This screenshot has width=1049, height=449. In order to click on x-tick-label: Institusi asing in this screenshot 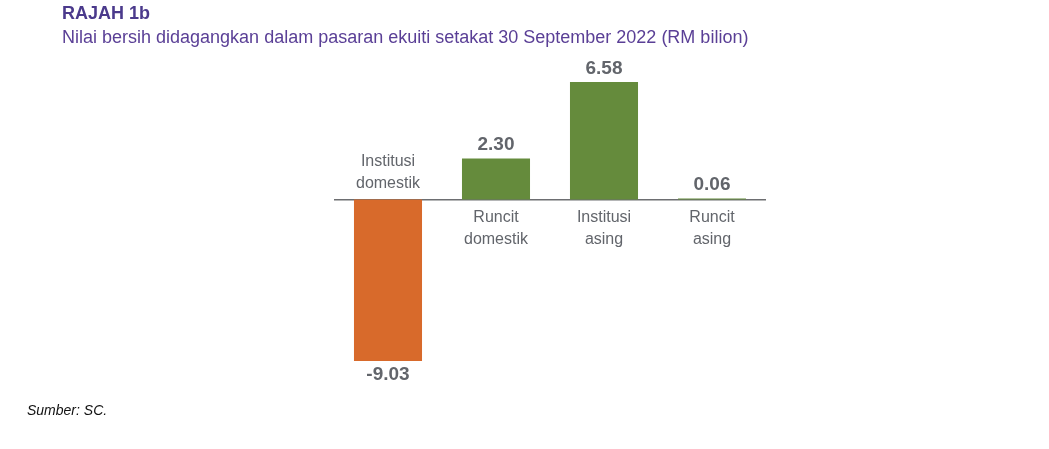, I will do `click(604, 228)`.